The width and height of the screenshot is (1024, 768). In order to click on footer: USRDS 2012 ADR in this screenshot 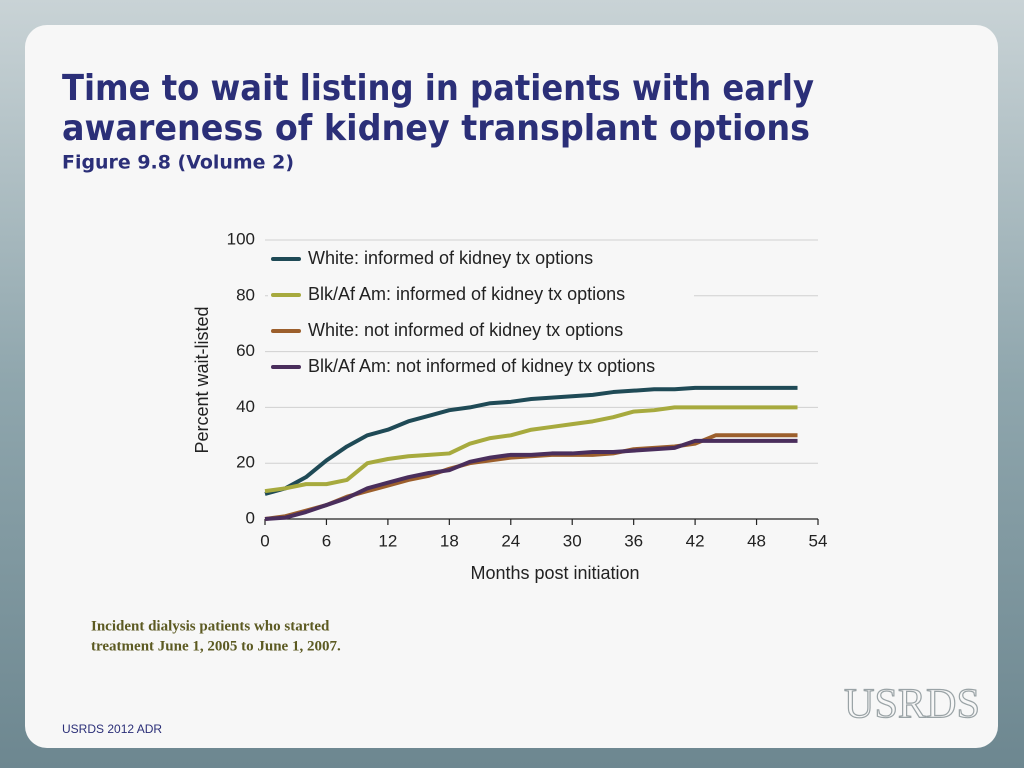, I will do `click(112, 729)`.